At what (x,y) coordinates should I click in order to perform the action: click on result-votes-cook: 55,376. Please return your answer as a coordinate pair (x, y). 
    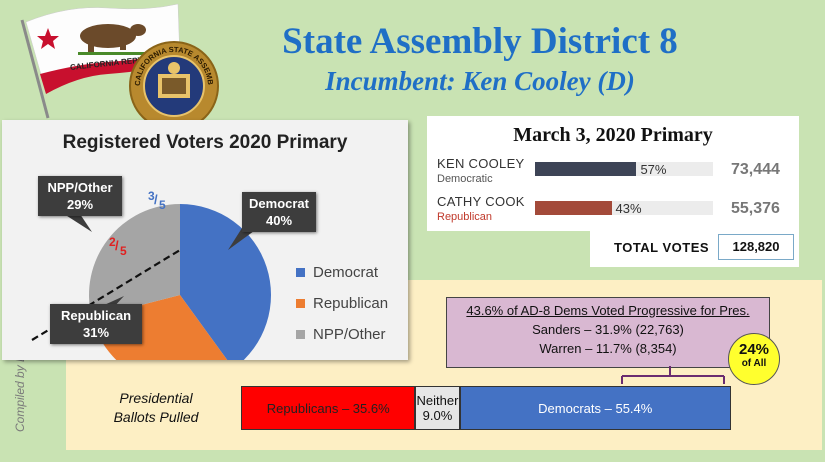
    Looking at the image, I should click on (755, 208).